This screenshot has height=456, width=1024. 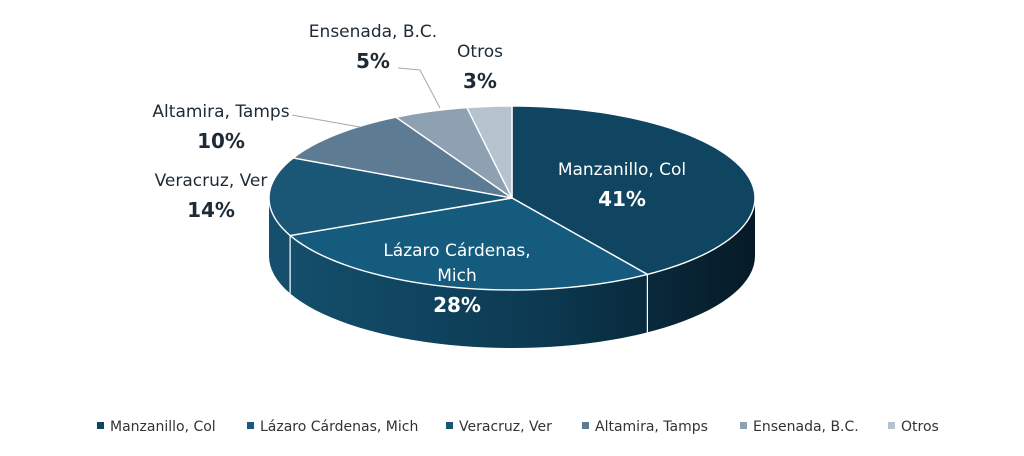 I want to click on data-label-manzanillo-col: Manzanillo, Col 41%, so click(x=622, y=185).